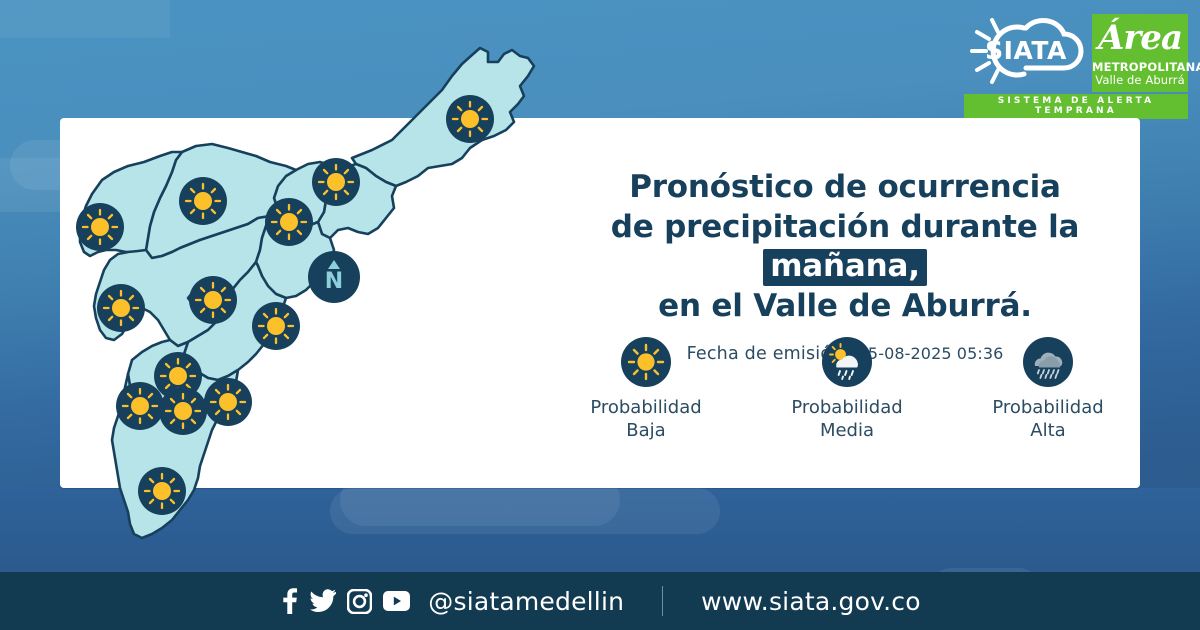  I want to click on legend-item-baja: Probabilidad Baja, so click(646, 389).